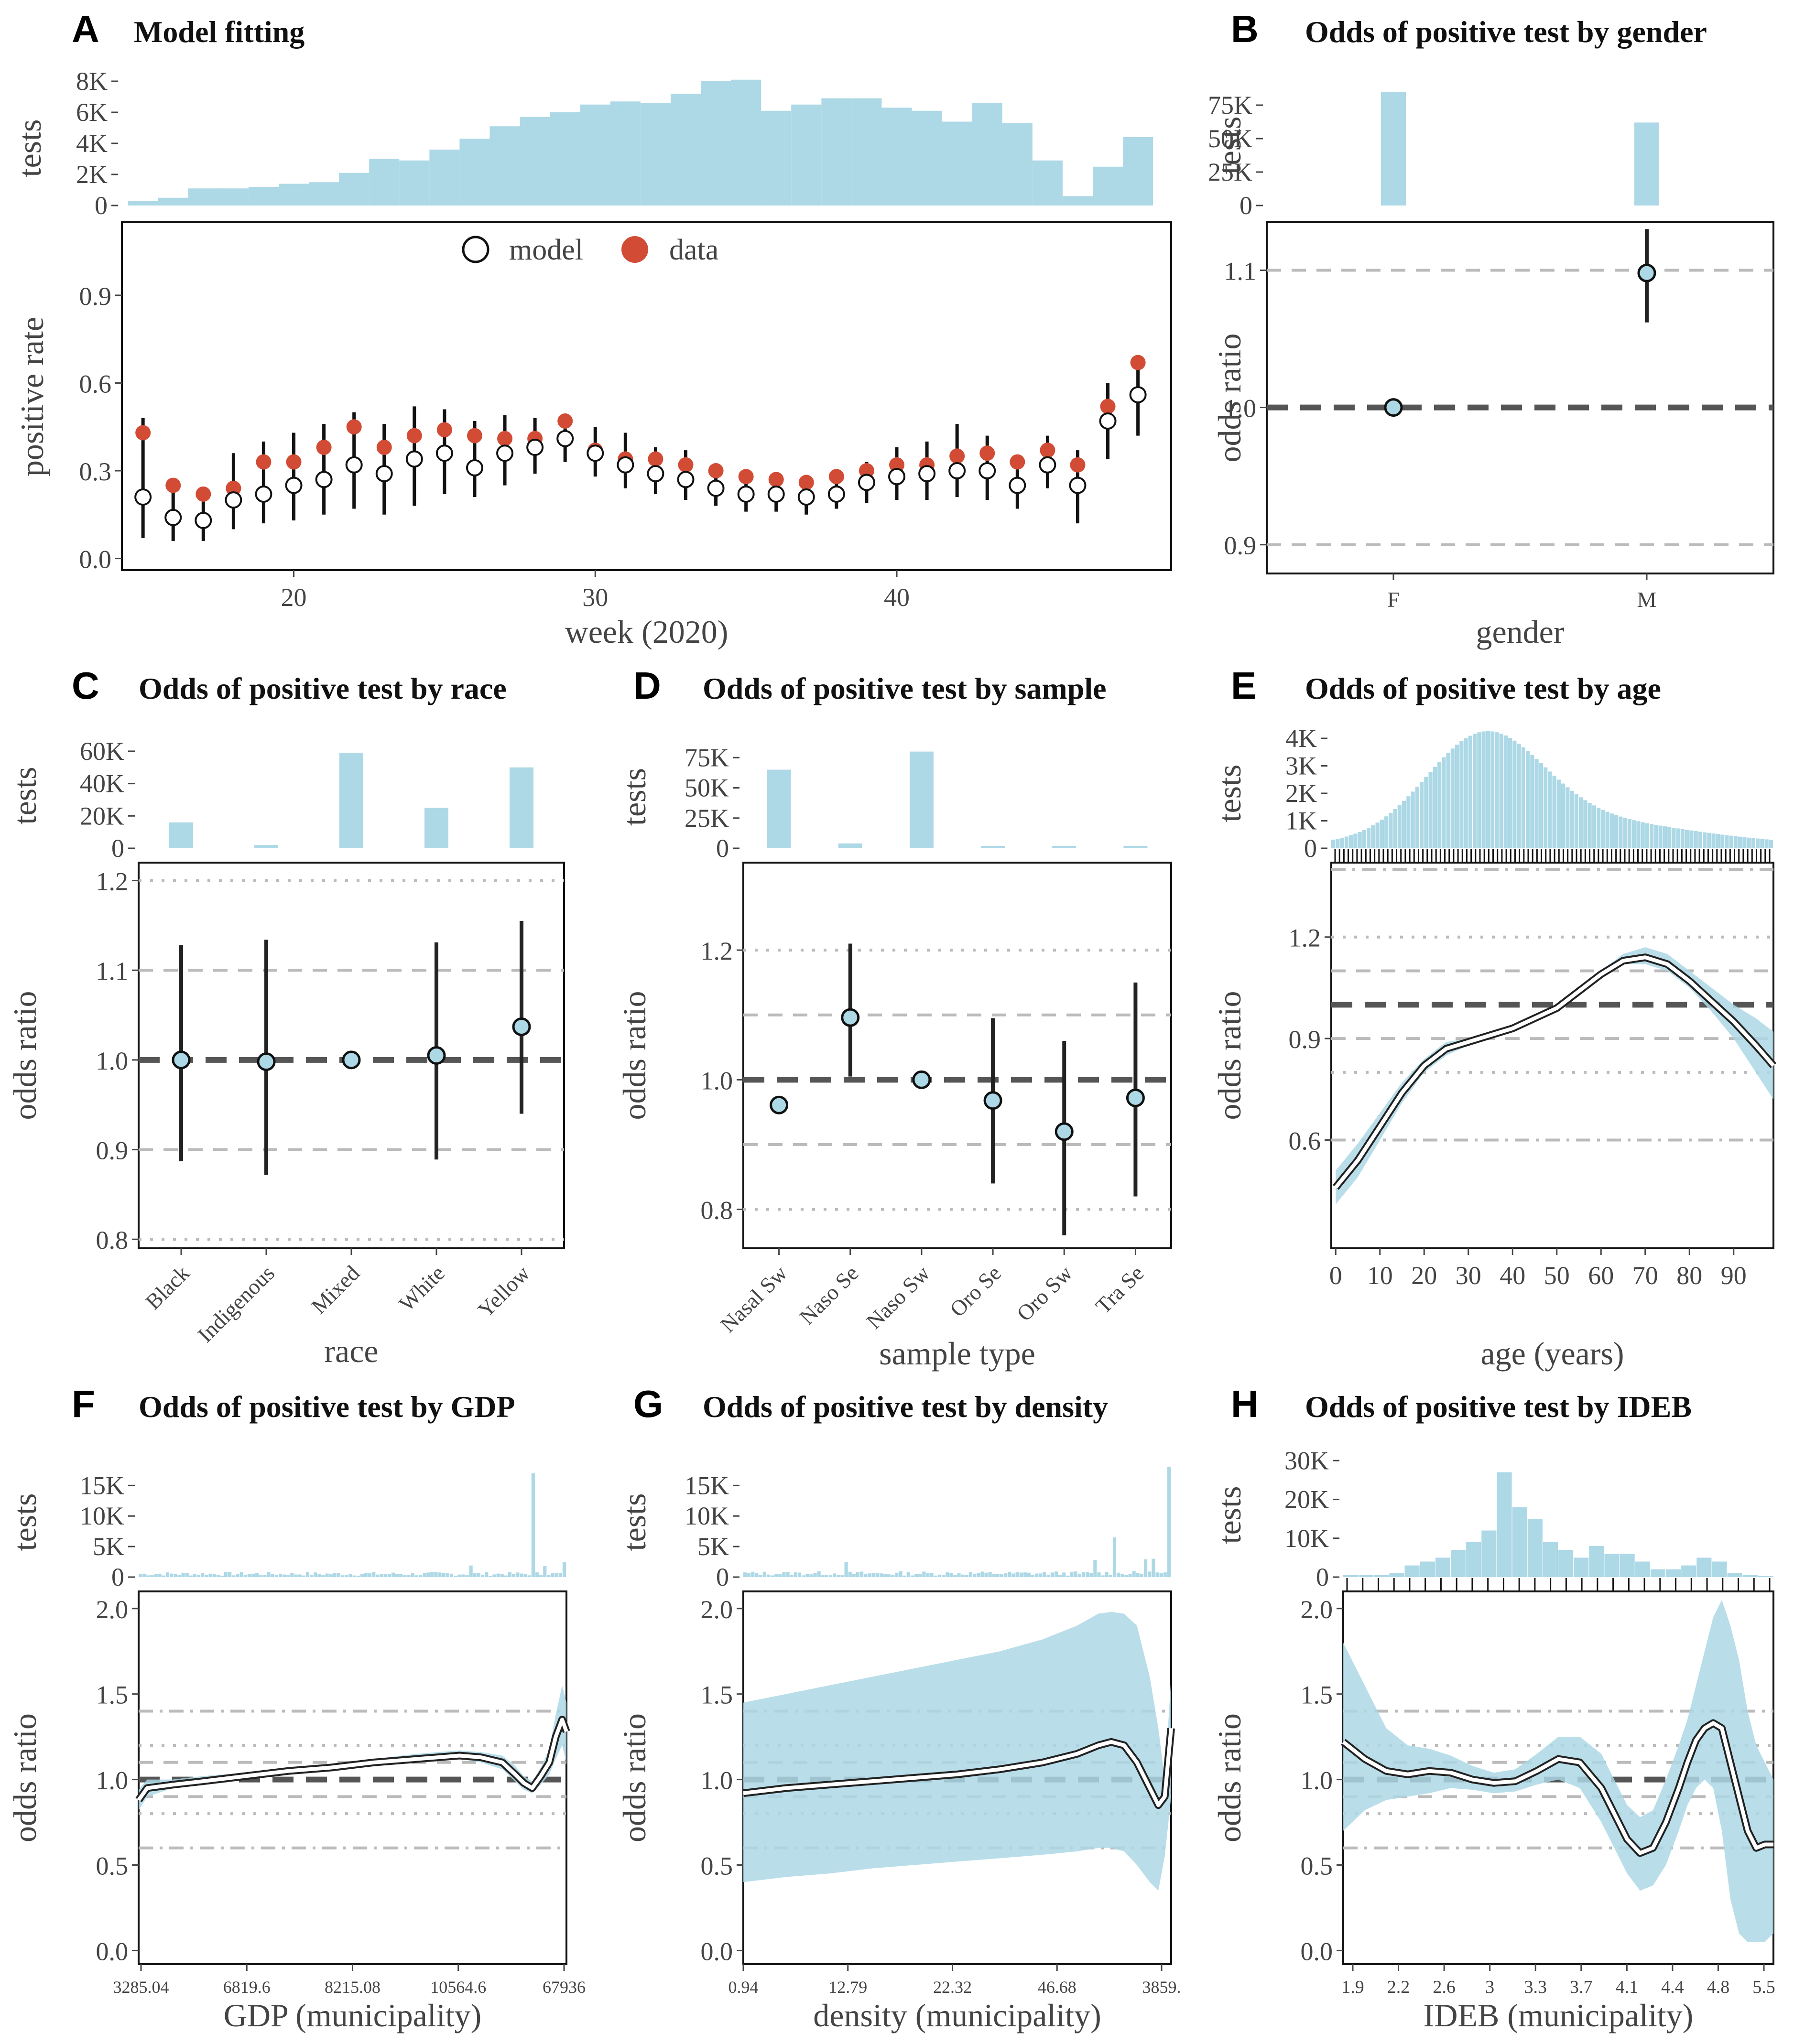  I want to click on x-tick-label: Oro Sw, so click(1044, 1293).